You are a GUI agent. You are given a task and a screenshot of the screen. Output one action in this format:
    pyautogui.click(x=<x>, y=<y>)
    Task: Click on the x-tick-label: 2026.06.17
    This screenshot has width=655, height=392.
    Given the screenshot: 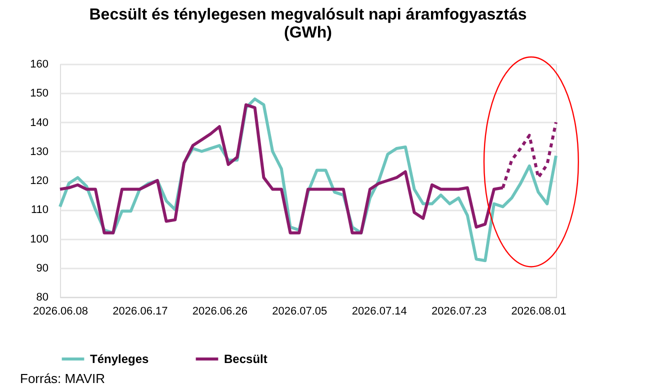 What is the action you would take?
    pyautogui.click(x=140, y=312)
    